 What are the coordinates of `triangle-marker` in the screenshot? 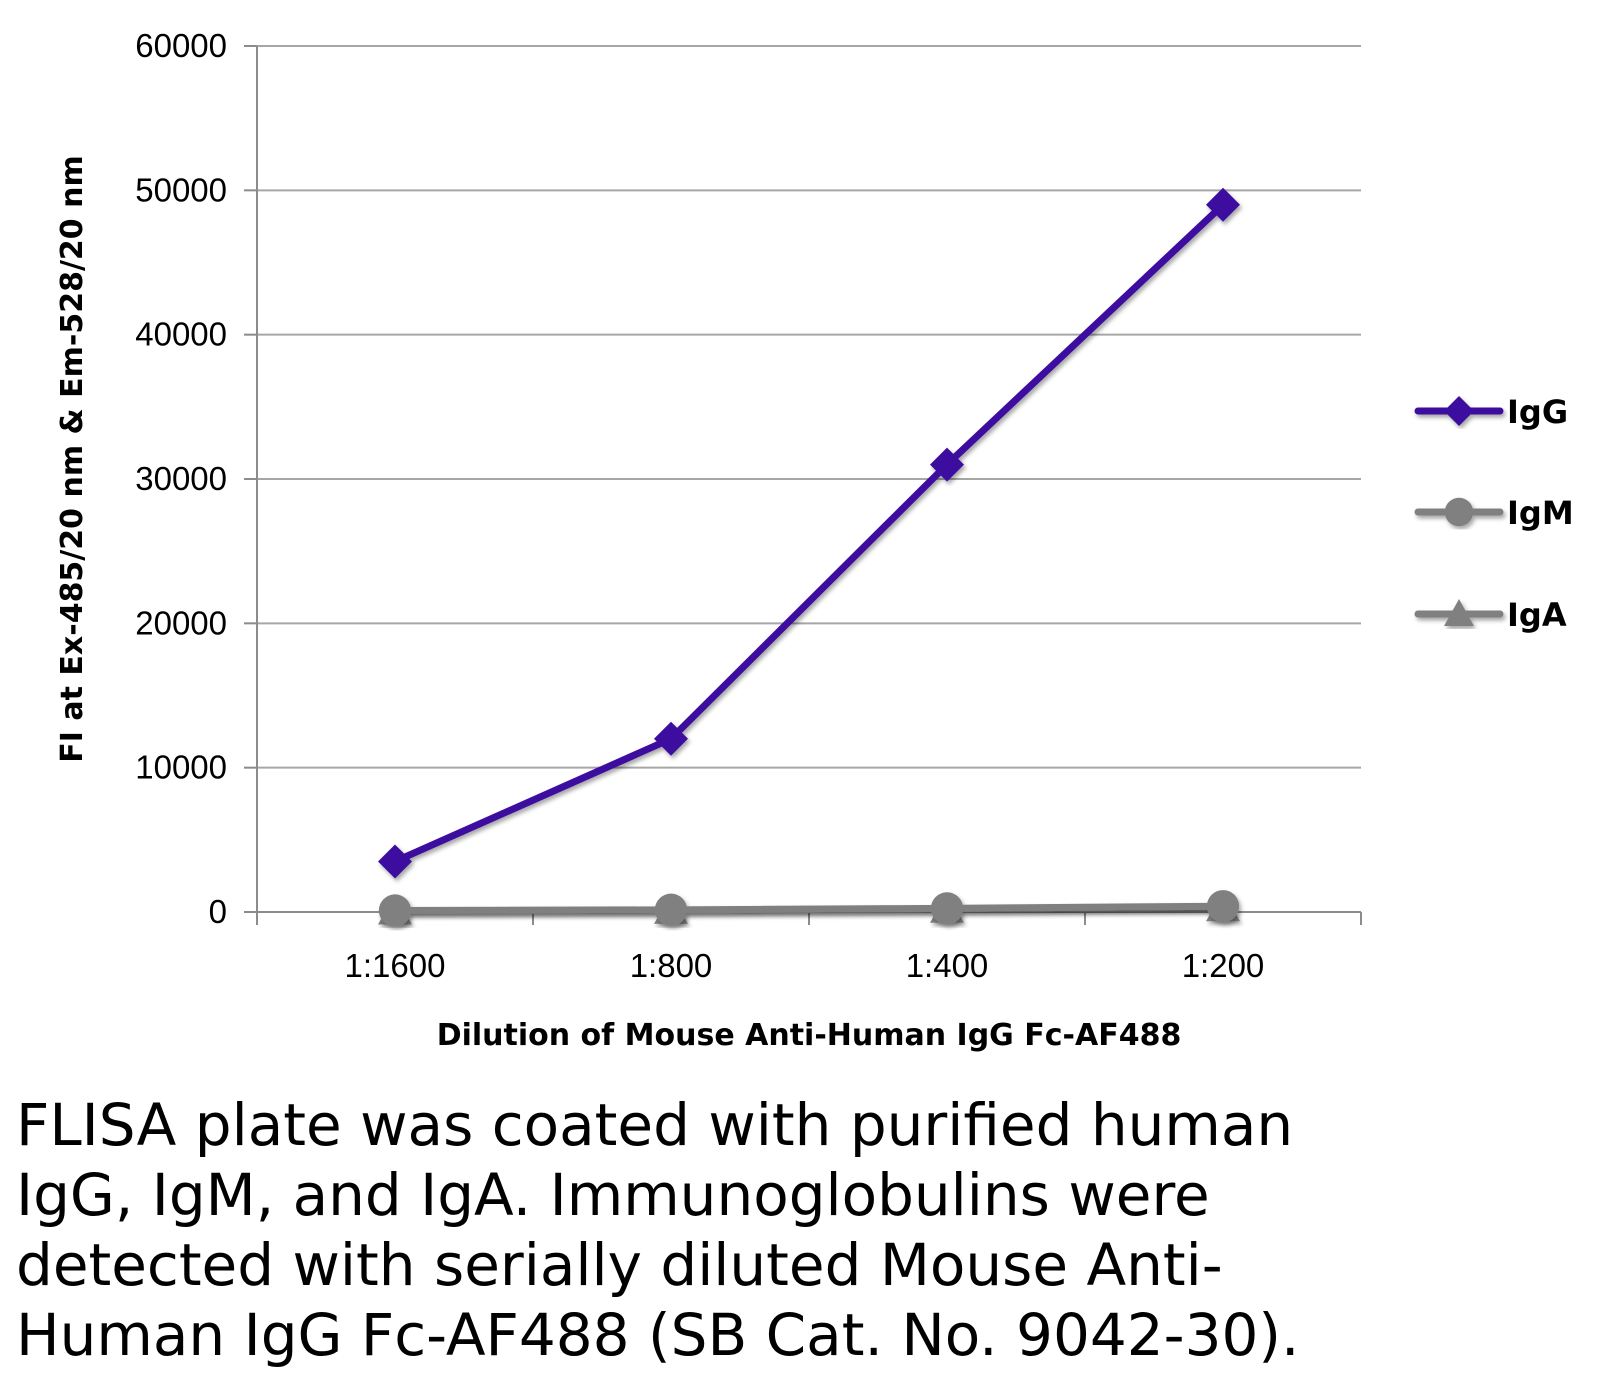 It's located at (1459, 612).